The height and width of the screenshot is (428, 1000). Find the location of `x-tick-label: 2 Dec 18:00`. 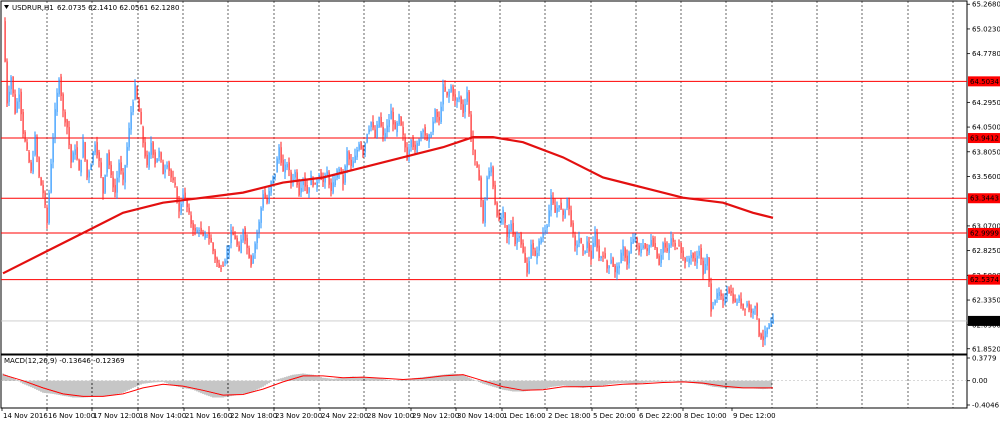

x-tick-label: 2 Dec 18:00 is located at coordinates (569, 416).